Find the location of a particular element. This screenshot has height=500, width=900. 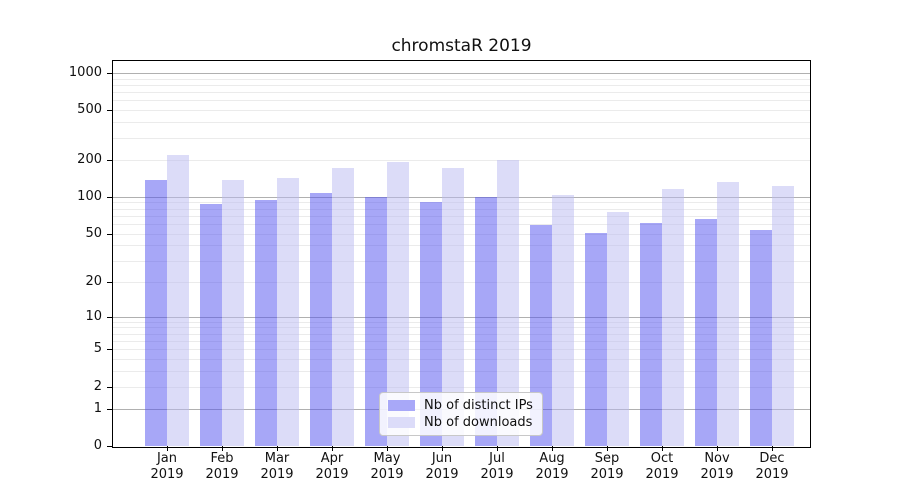

y-tick-label-1: 1 is located at coordinates (97, 408).